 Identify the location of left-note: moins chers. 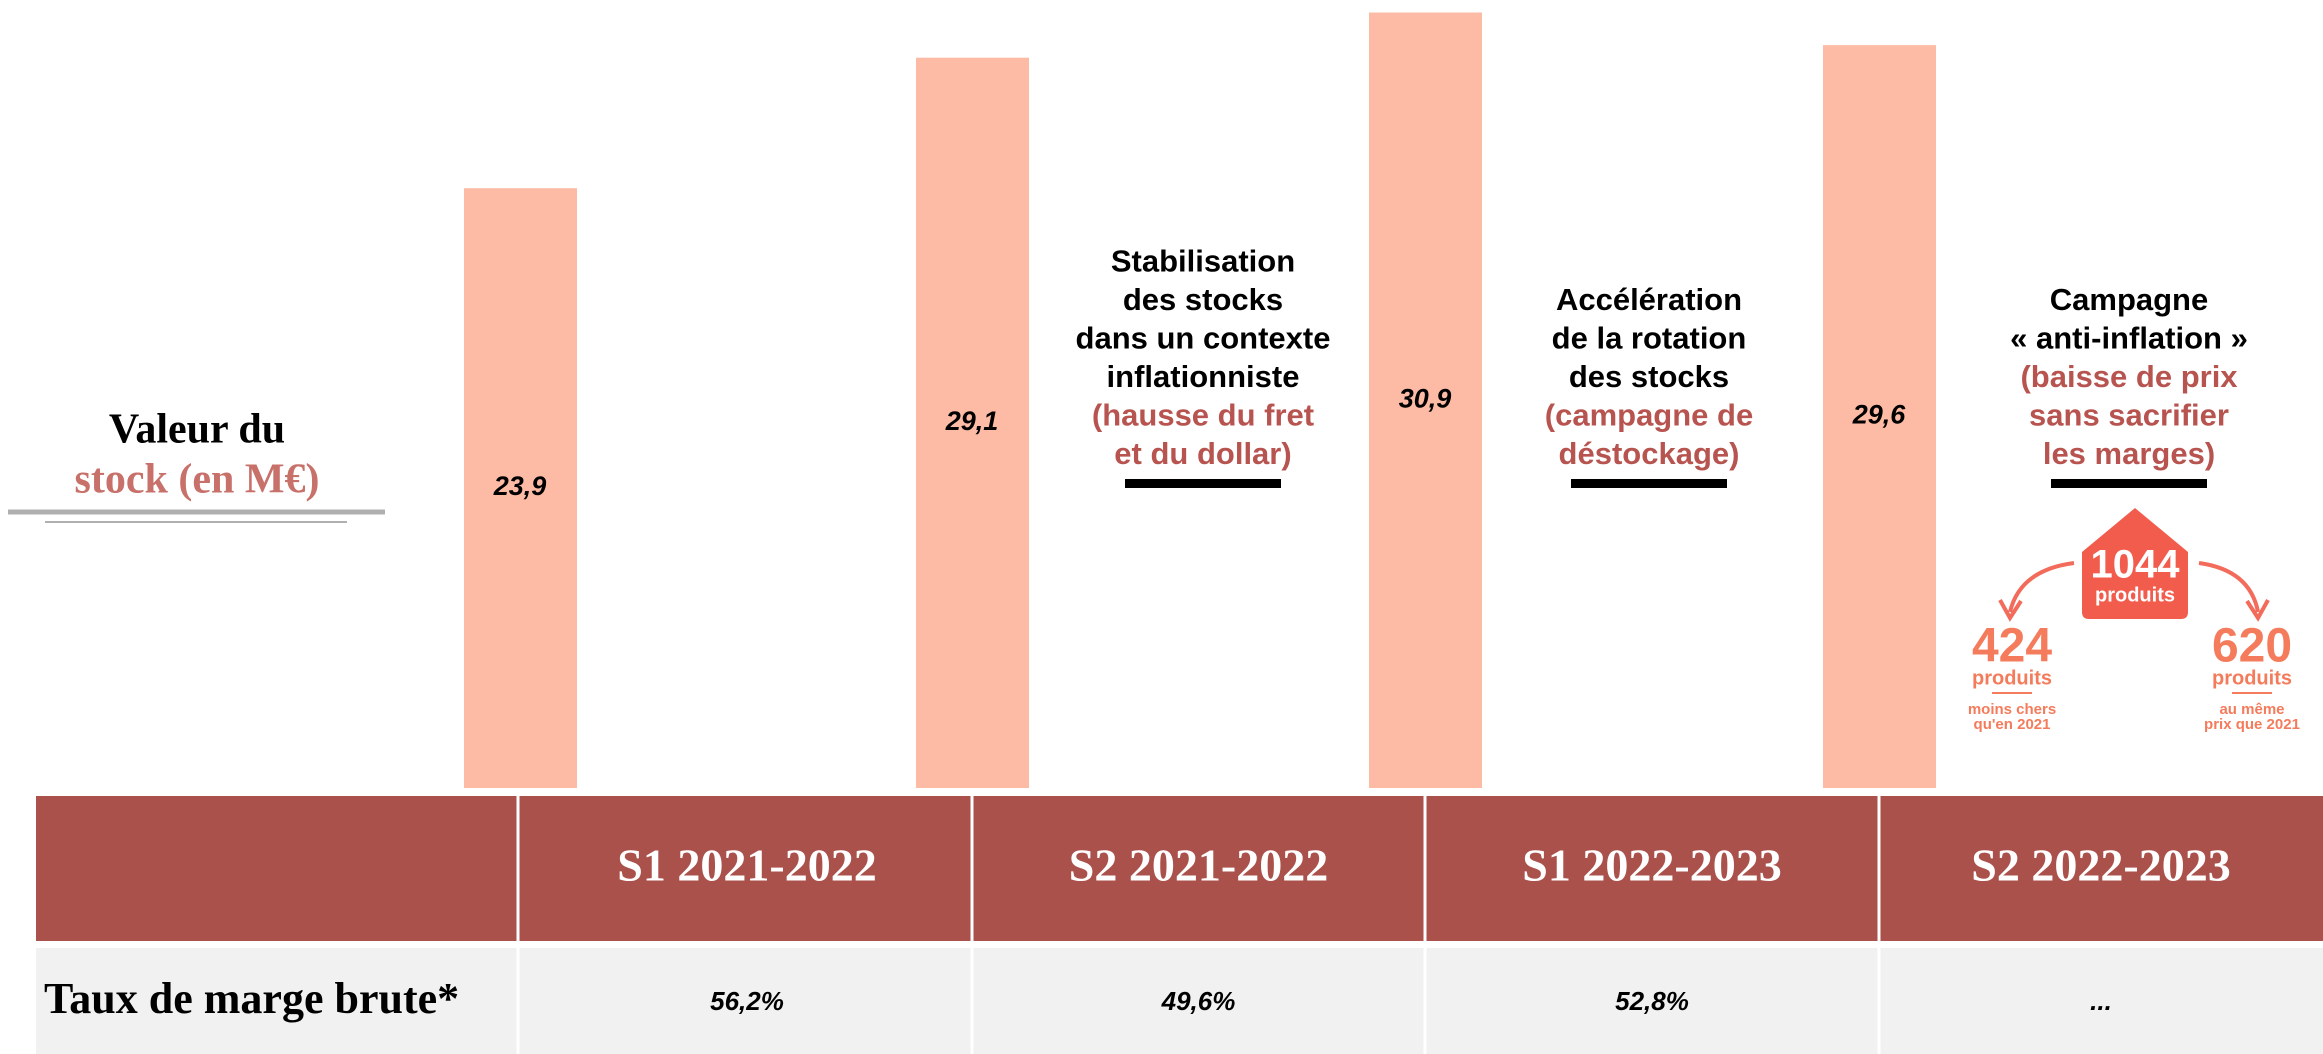
(2012, 709).